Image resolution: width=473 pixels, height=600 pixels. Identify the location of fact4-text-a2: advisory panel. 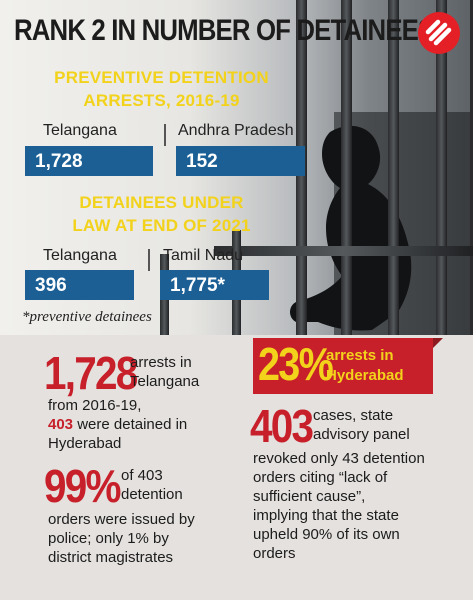
(361, 434).